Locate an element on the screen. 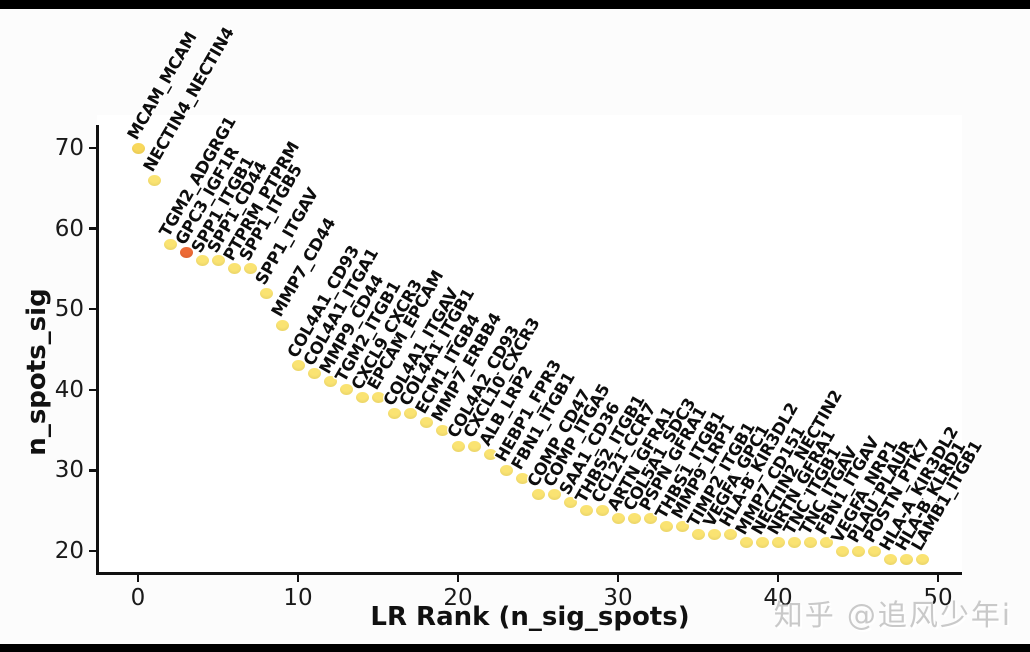 The image size is (1030, 652). top-black-bar is located at coordinates (515, 4).